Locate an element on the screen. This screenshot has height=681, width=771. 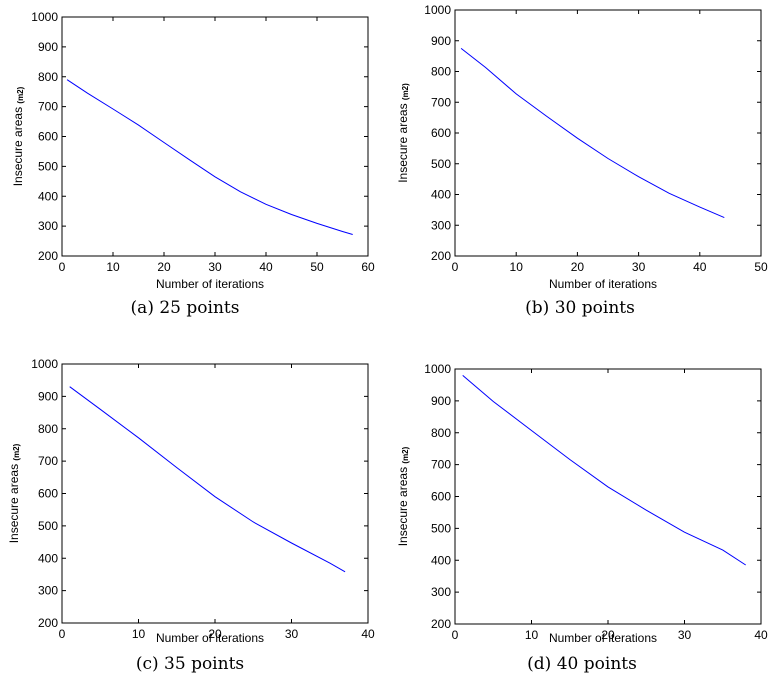
x-tick-label: 60 is located at coordinates (368, 267).